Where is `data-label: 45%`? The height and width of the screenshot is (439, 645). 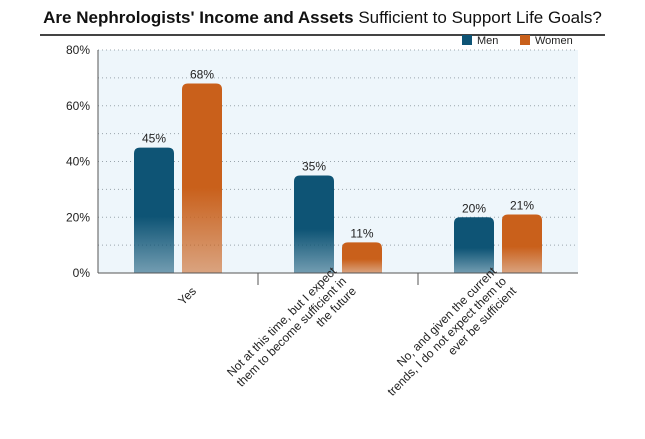 data-label: 45% is located at coordinates (154, 139).